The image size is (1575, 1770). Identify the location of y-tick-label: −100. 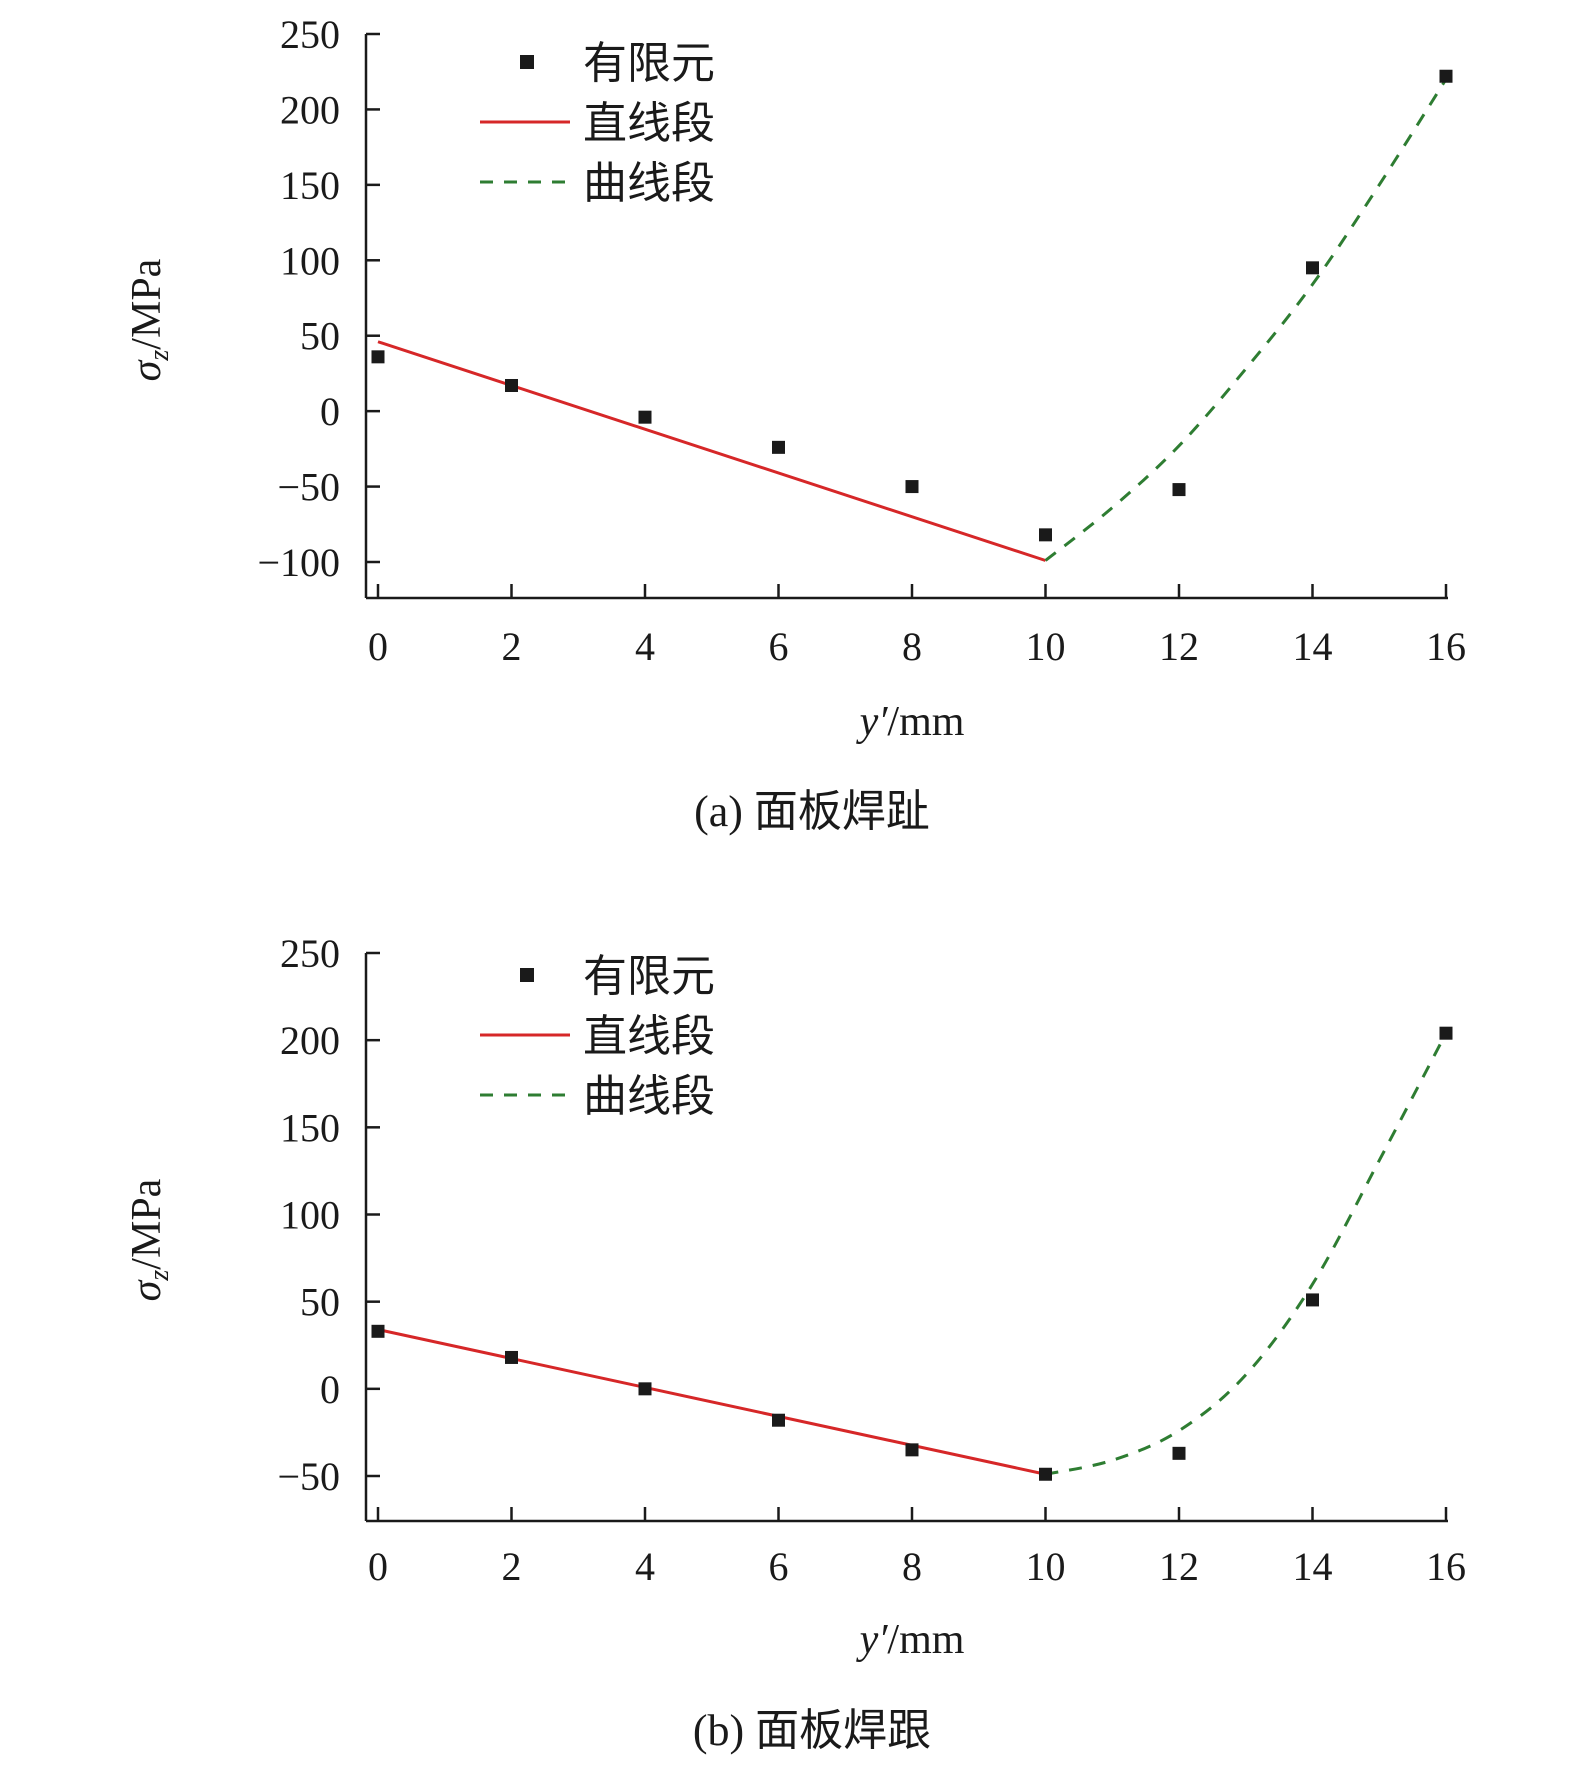
(298, 562).